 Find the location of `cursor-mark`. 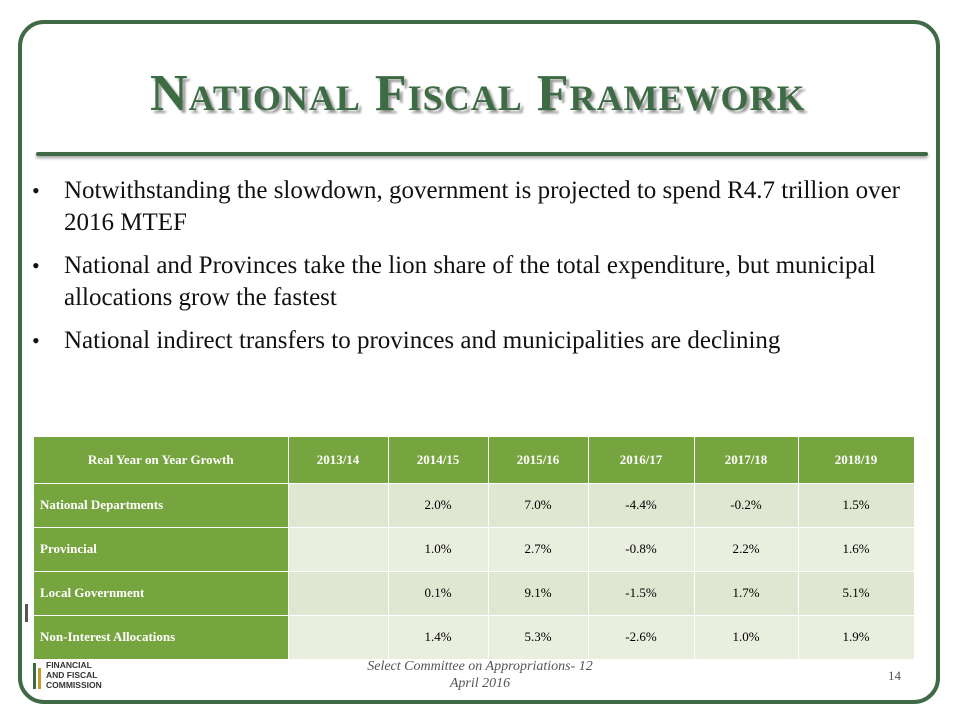

cursor-mark is located at coordinates (26, 613).